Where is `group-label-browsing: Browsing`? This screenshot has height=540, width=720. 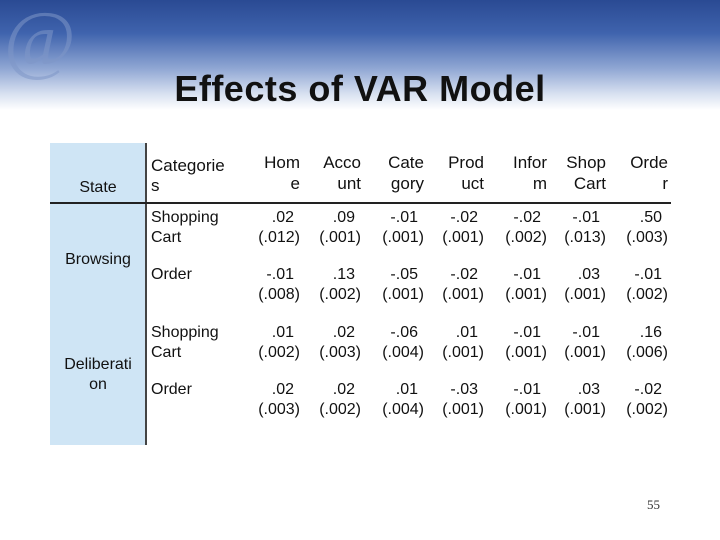 group-label-browsing: Browsing is located at coordinates (98, 259).